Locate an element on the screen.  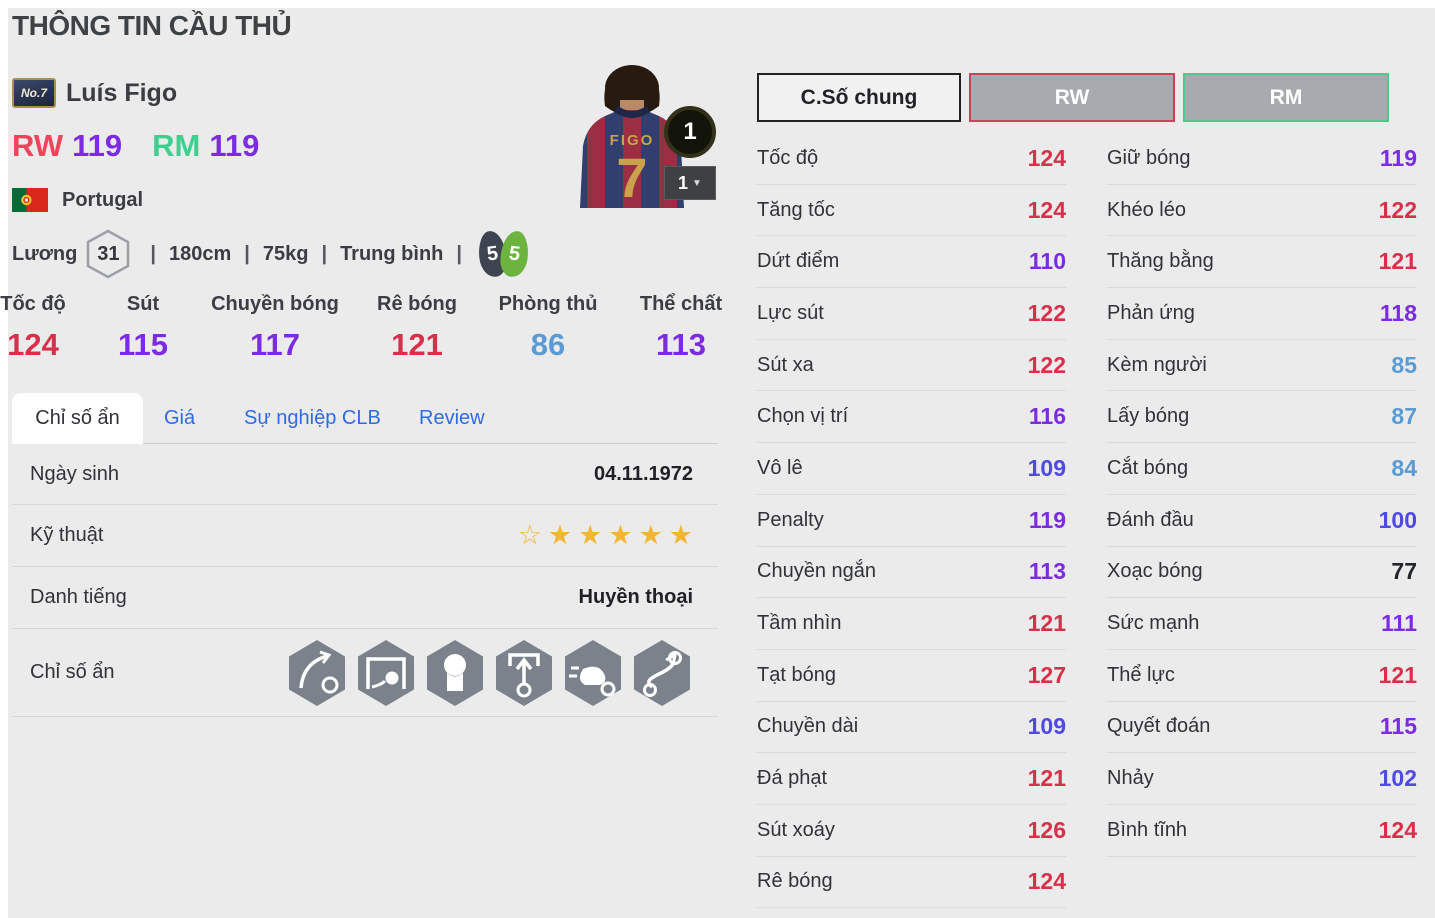
detail-stat-value: 126 is located at coordinates (1046, 829).